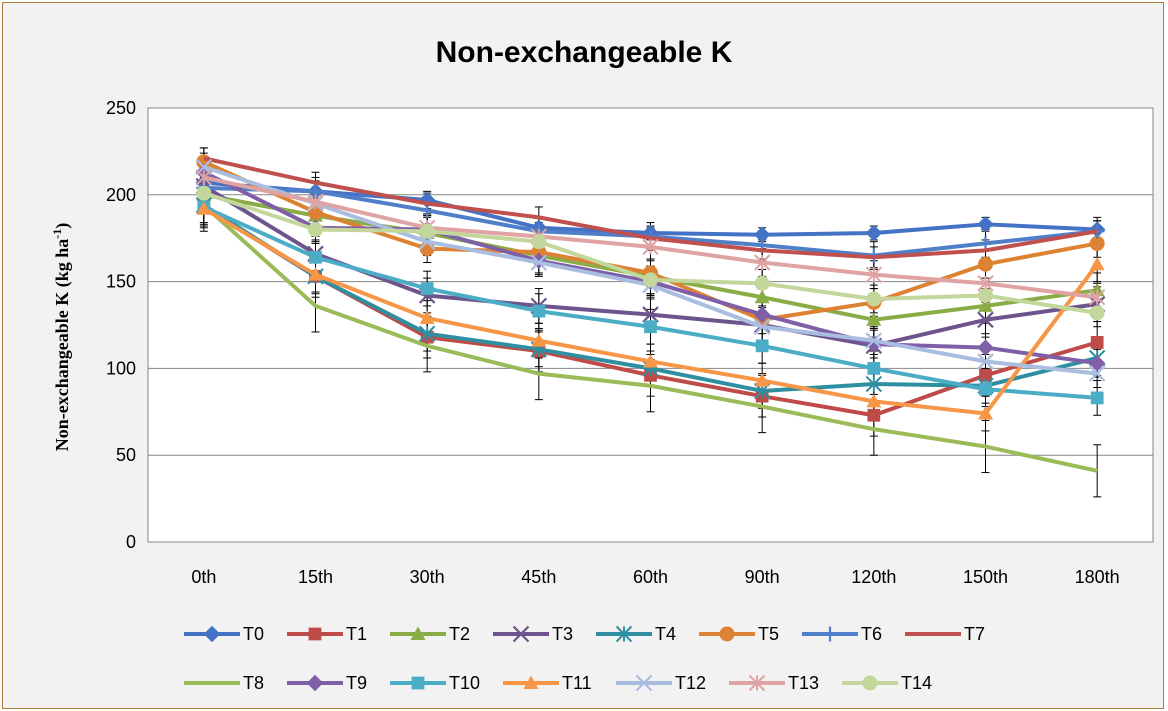  I want to click on legend: T0 T1 T2 T3 T4 T5 T6 T7 T8 T9 T10 T11 T12 T13 T14, so click(584, 658).